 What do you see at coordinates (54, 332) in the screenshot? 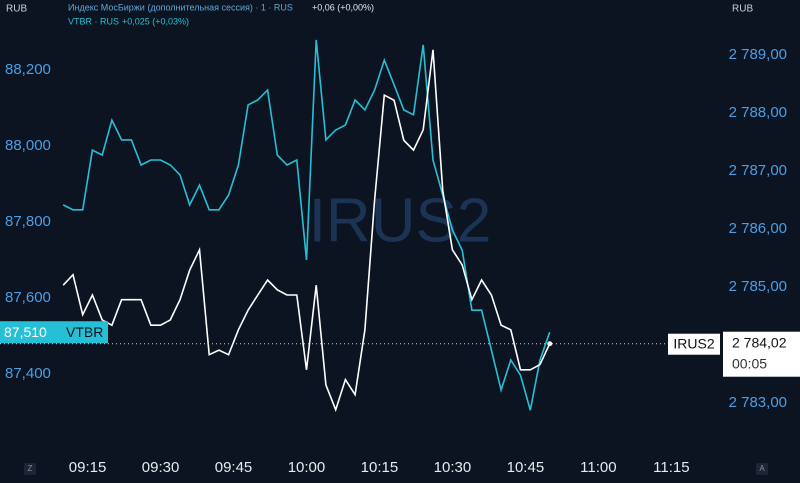
I see `vtbr-box` at bounding box center [54, 332].